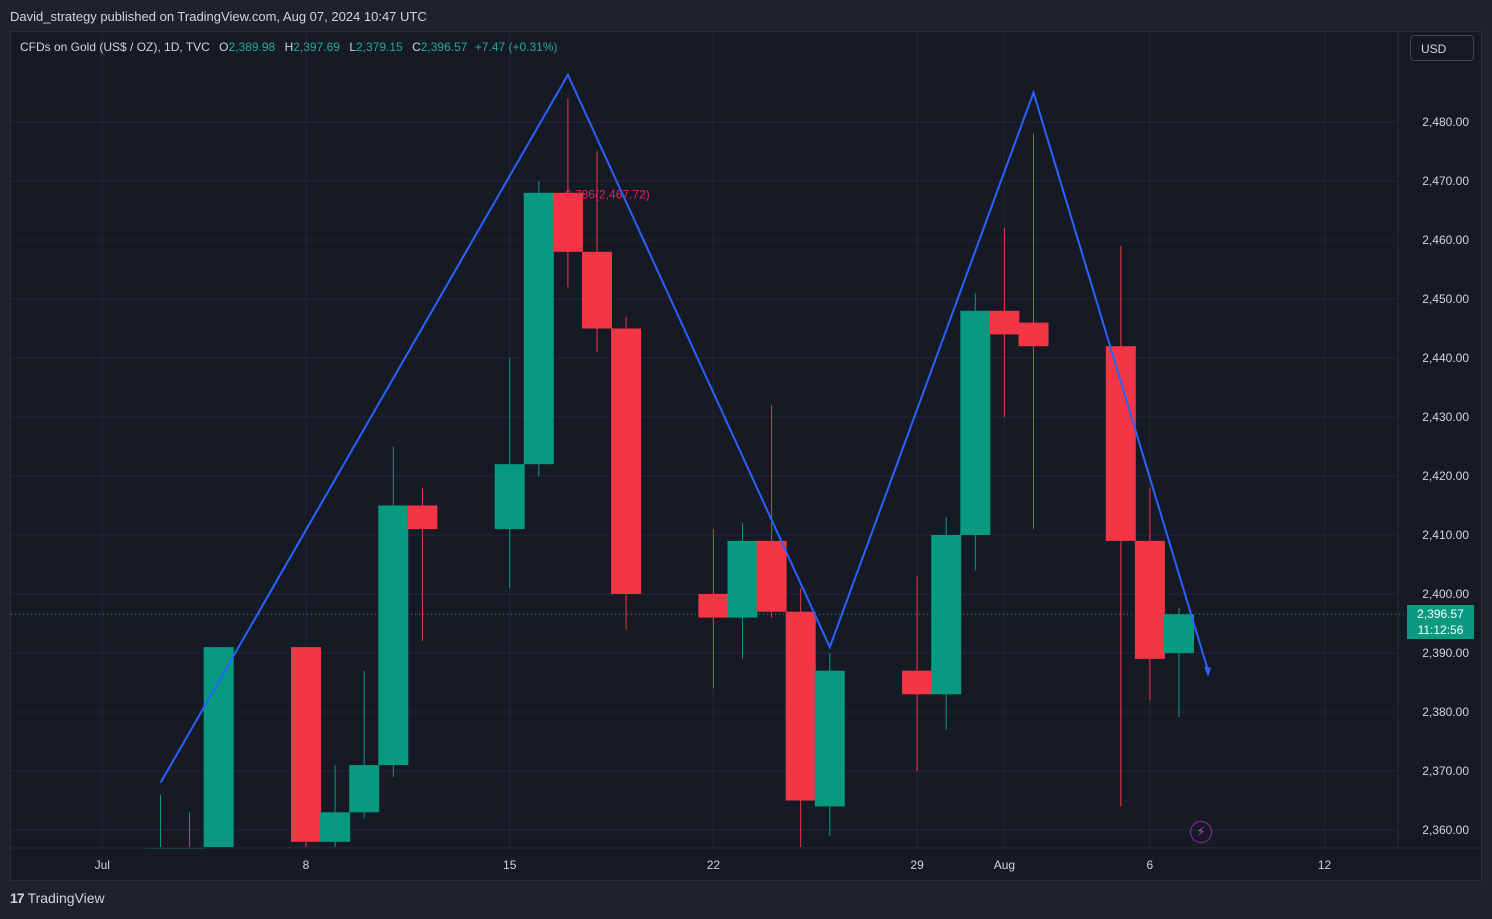  I want to click on change-value: +7.47 (+0.31%), so click(516, 47).